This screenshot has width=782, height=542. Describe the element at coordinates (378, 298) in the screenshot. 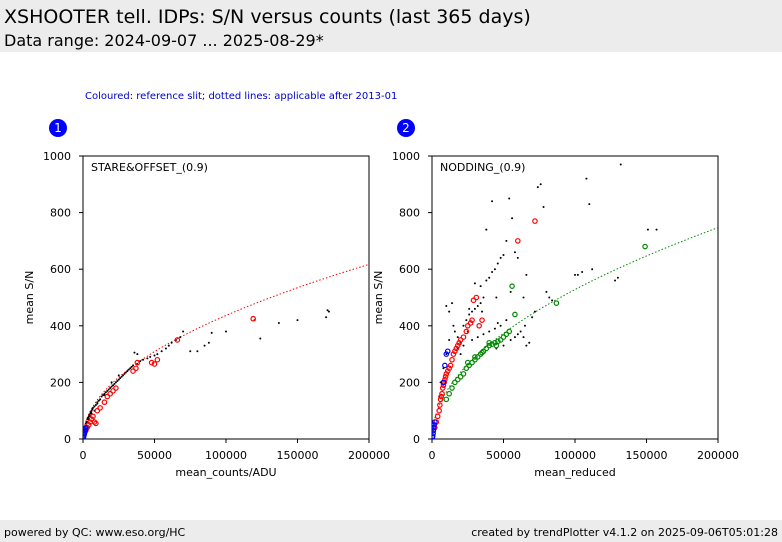

I see `y-axis-label: mean S/N` at that location.